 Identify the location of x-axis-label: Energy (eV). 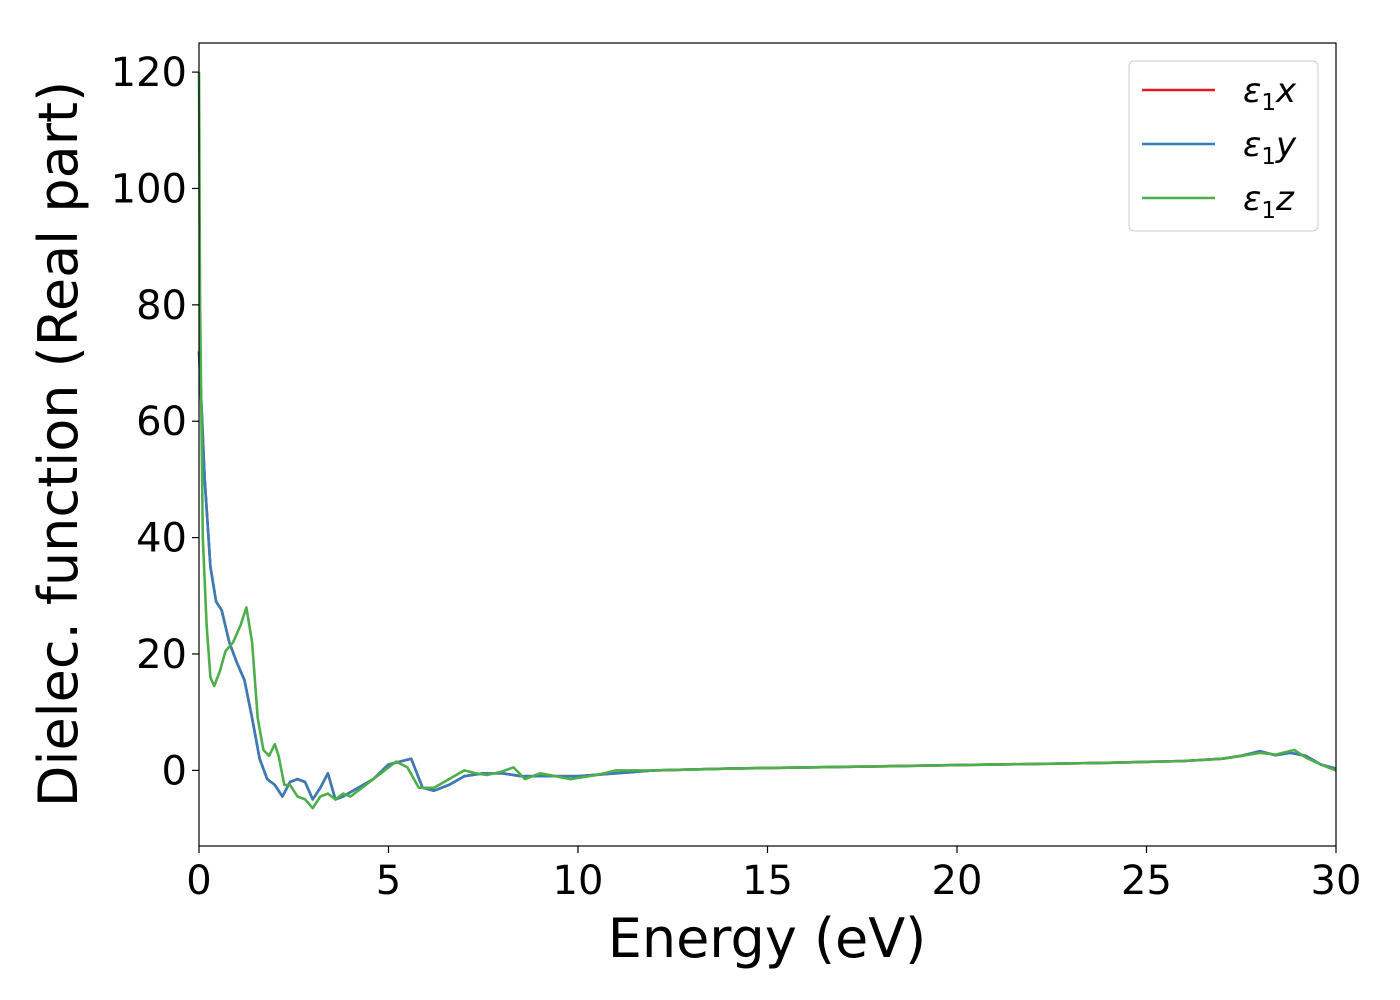
(767, 938).